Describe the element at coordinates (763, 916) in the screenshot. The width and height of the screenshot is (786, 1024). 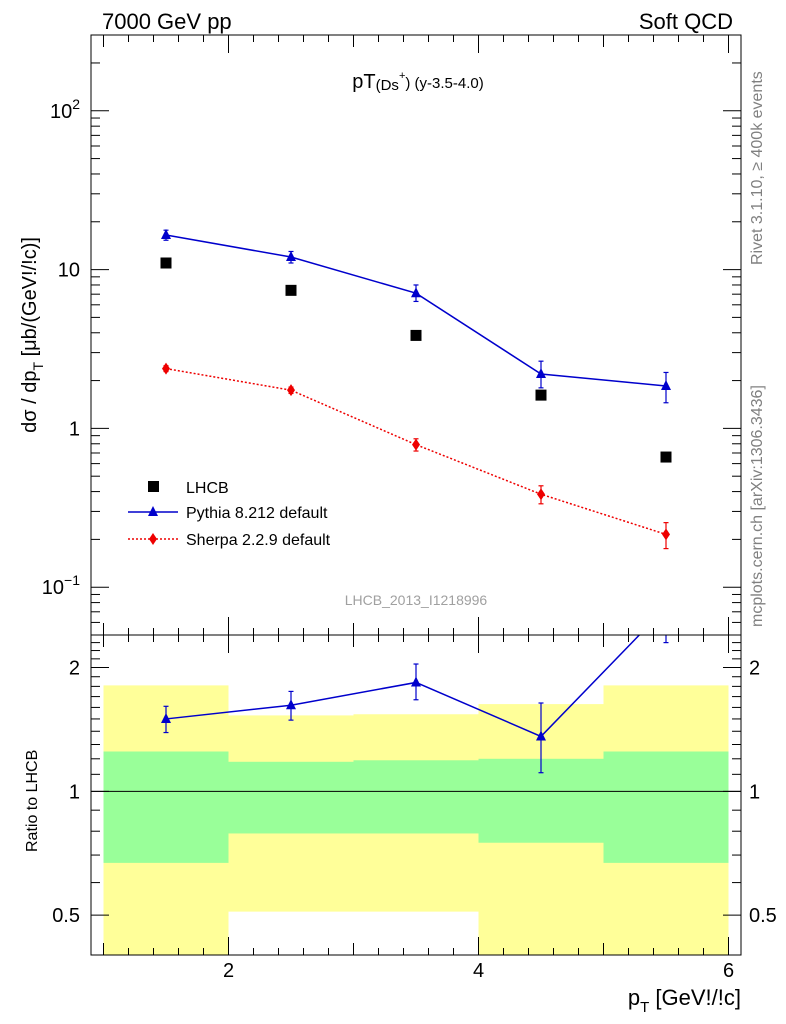
I see `ratio-y-tick-label-right: 0.5` at that location.